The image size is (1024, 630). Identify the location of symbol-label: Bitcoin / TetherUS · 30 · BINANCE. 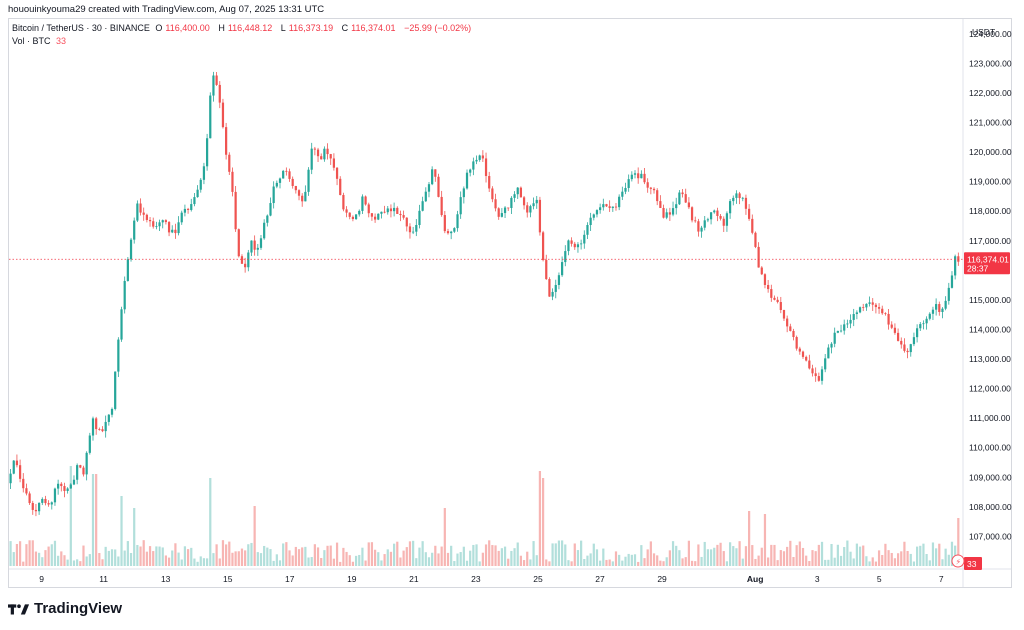
(81, 28).